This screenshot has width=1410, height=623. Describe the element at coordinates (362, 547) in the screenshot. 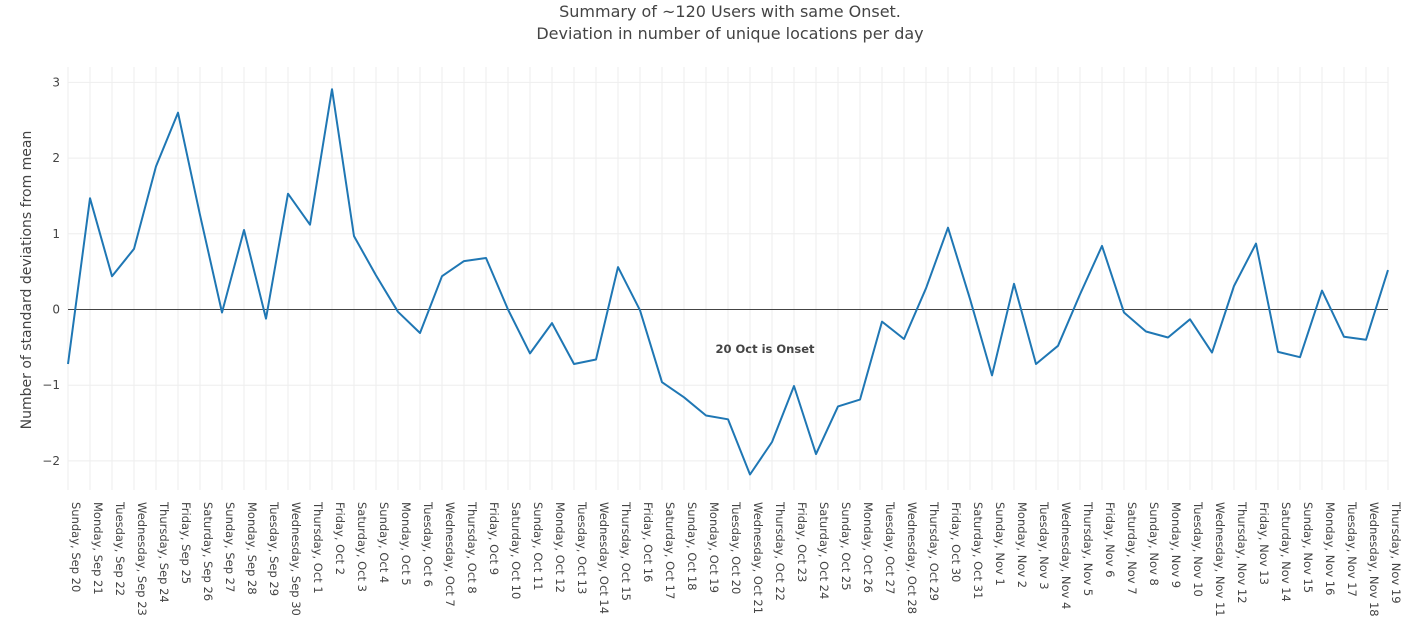

I see `x-tick-label: Saturday, Oct 3` at that location.